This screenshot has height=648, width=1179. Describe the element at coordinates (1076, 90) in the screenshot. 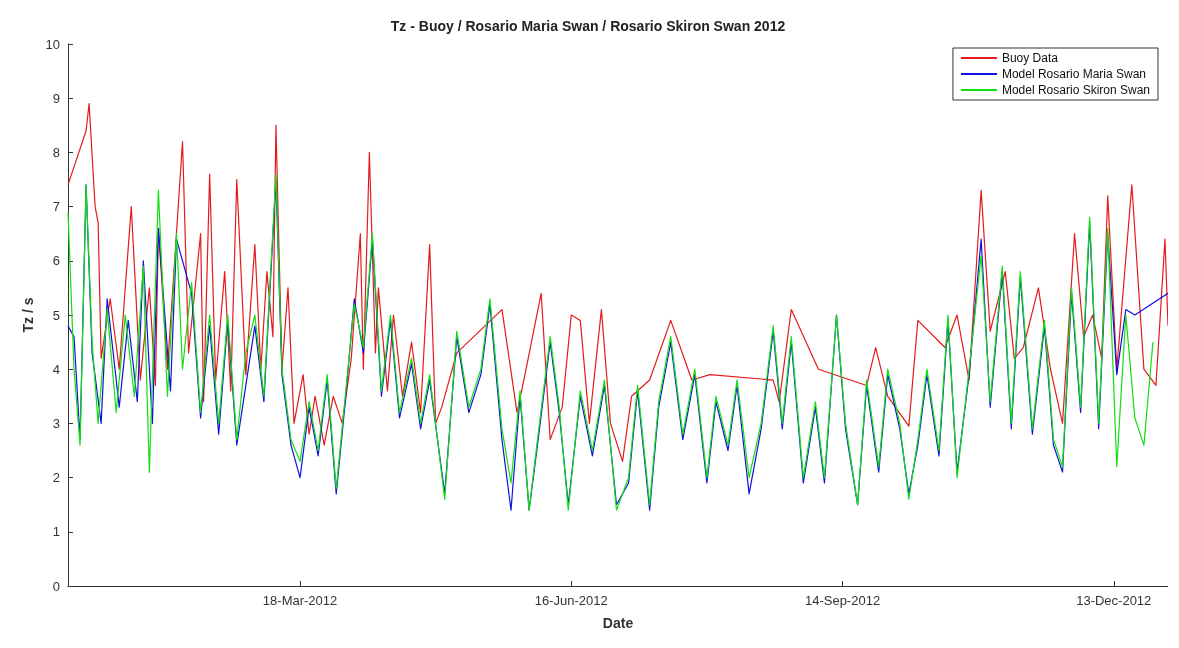

I see `legend-label: Model Rosario Skiron Swan` at that location.